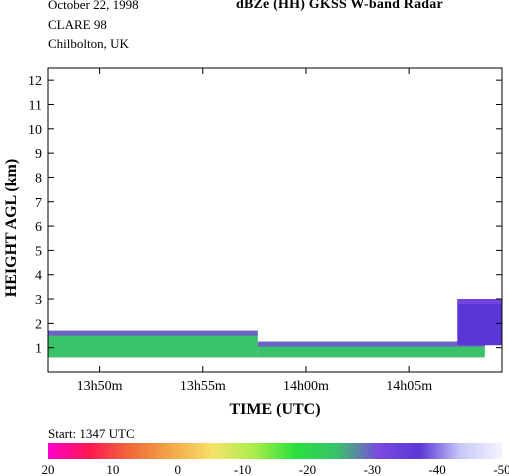 The image size is (509, 476). I want to click on colorbar-ticks: 20 10 0 -10 -20 -30 -40 -50, so click(275, 469).